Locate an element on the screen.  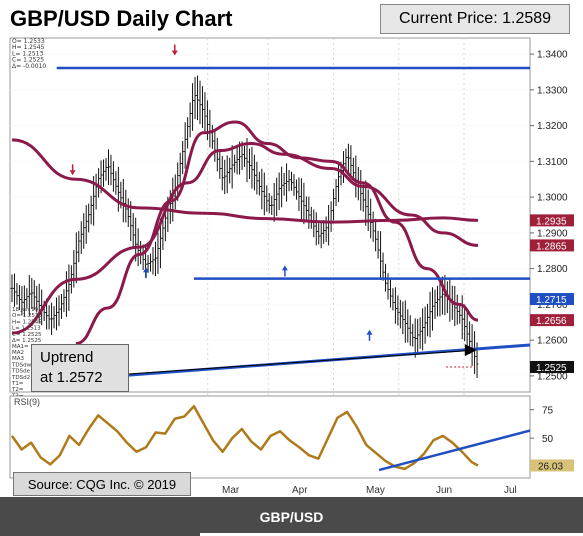
rsi-label: RSI(9) is located at coordinates (27, 402).